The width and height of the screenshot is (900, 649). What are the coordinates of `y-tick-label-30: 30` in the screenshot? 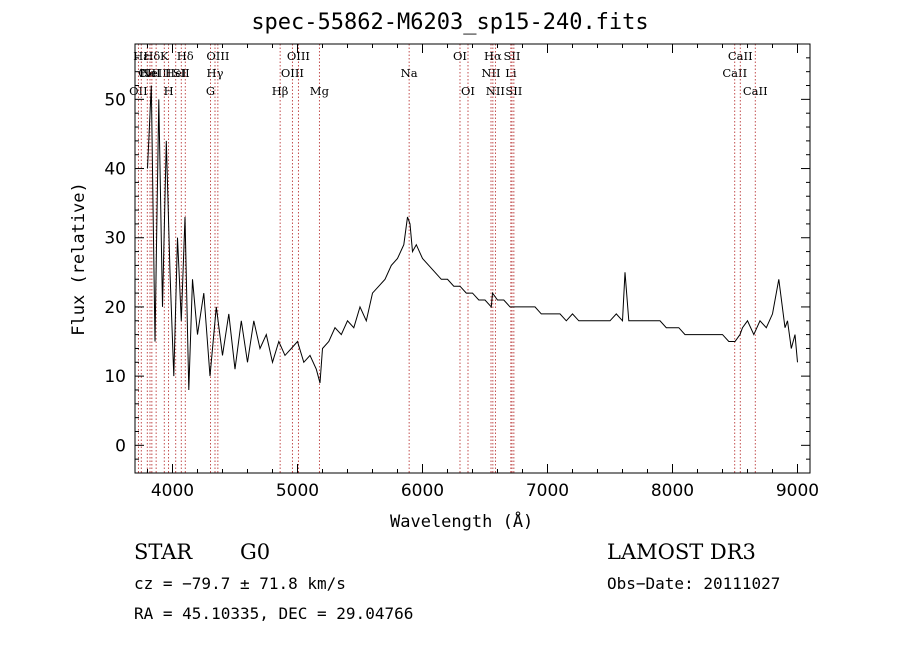 It's located at (115, 239).